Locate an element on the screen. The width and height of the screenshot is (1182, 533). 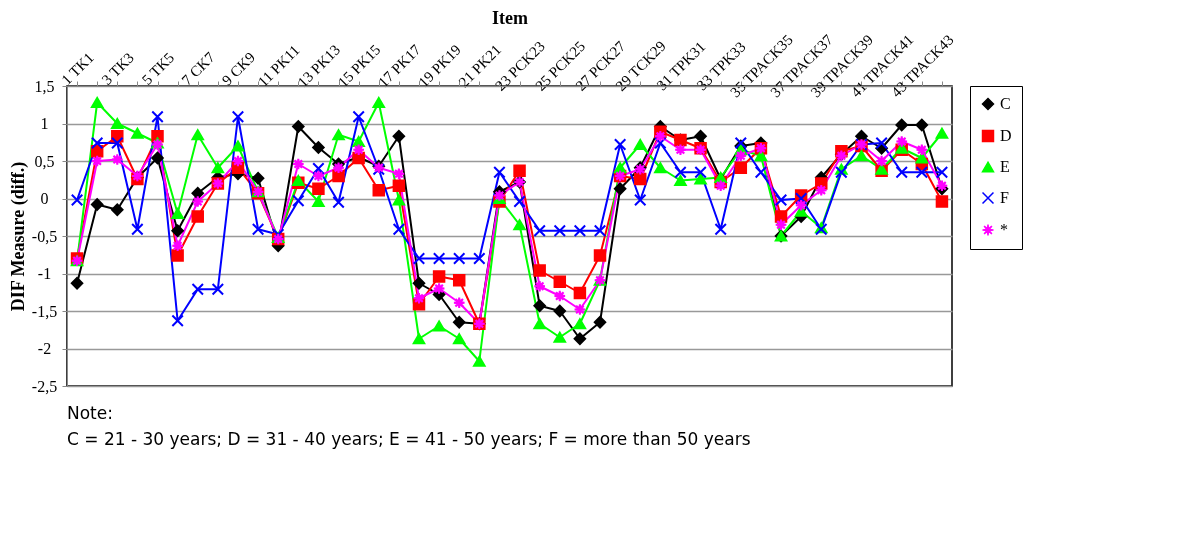
y-tick-label: -0,5 is located at coordinates (44, 236).